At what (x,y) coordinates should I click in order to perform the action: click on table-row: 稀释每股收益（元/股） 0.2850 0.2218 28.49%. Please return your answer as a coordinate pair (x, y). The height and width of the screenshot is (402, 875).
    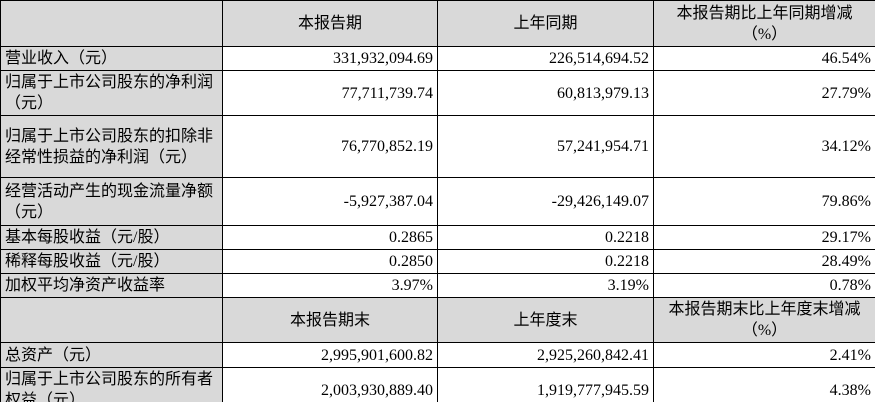
    Looking at the image, I should click on (437, 261).